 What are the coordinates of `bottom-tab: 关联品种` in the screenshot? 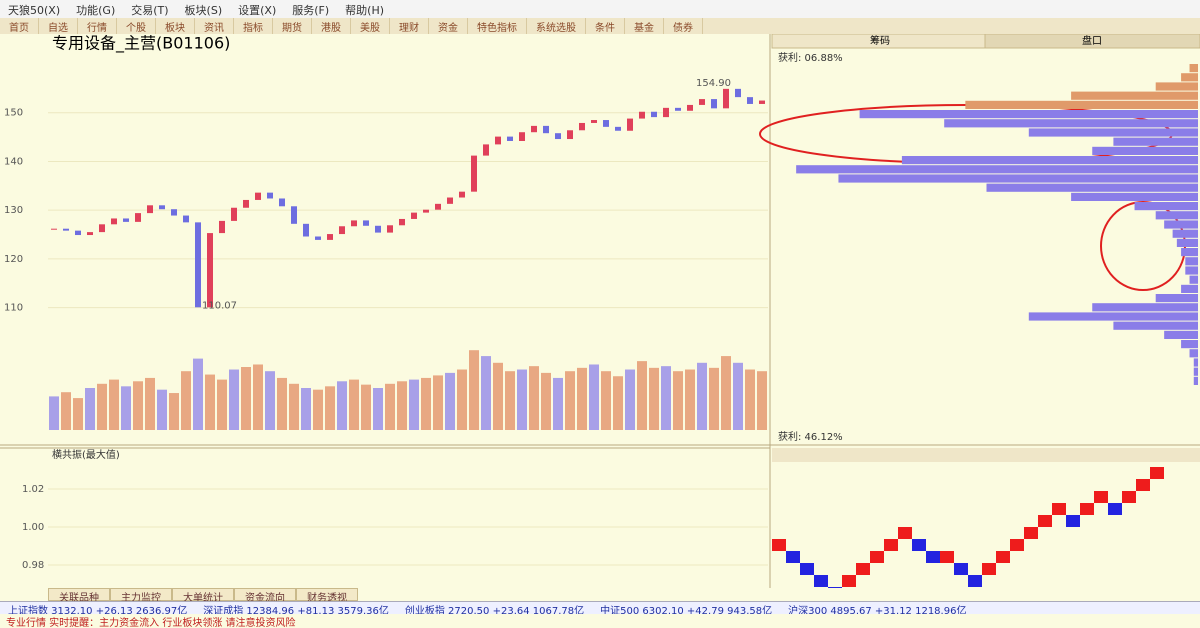 It's located at (79, 594).